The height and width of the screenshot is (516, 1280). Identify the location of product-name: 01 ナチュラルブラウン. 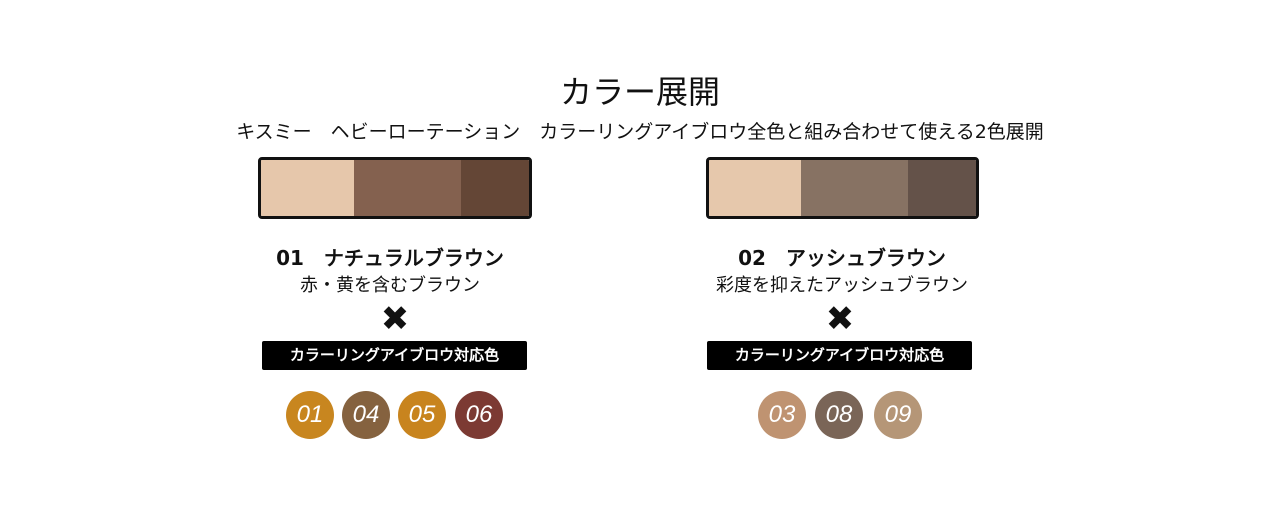
(390, 258).